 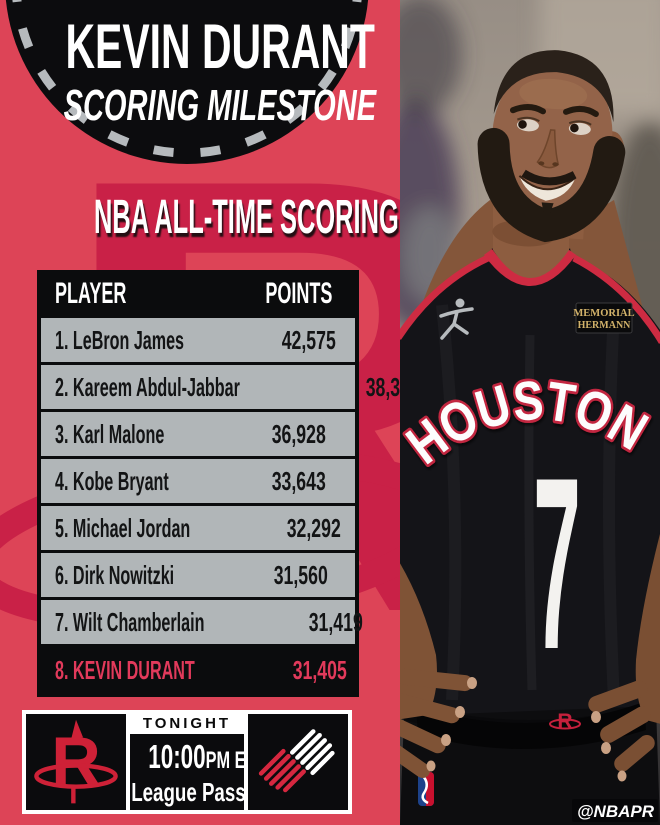 What do you see at coordinates (130, 621) in the screenshot?
I see `row-player: 7. Wilt Chamberlain` at bounding box center [130, 621].